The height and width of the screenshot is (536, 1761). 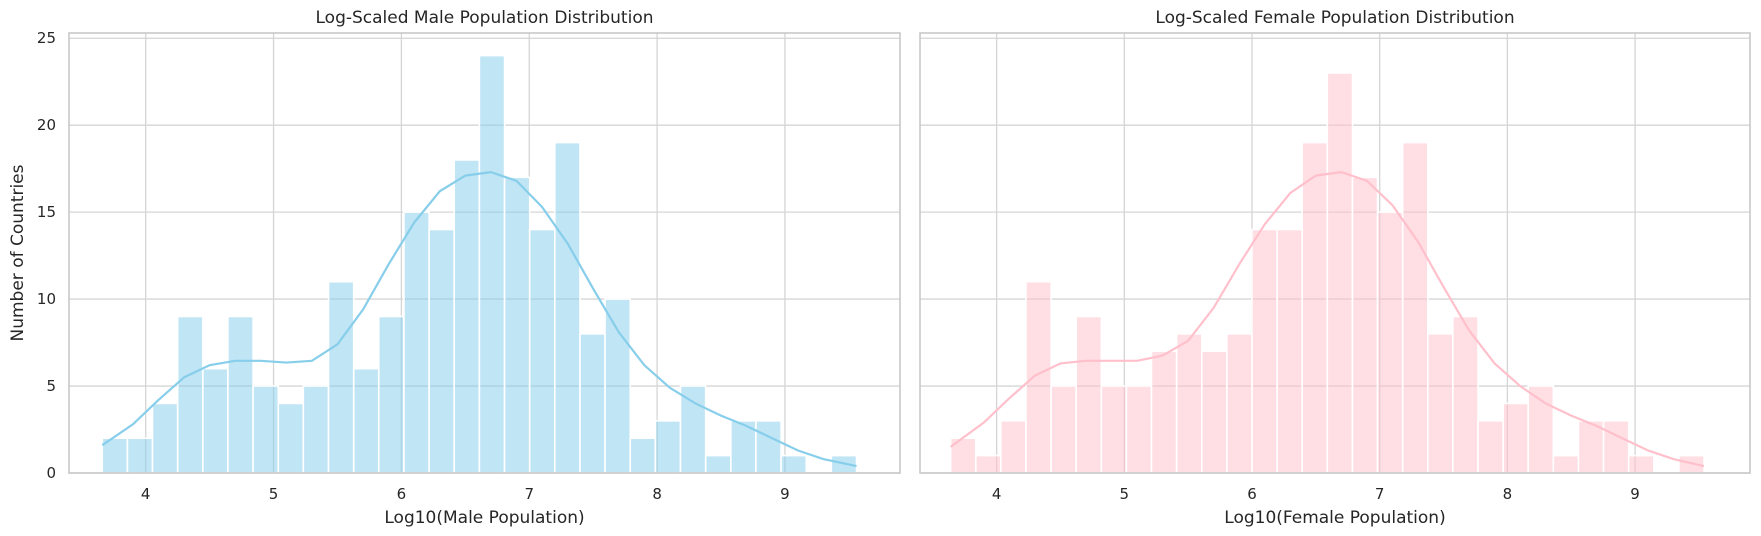 What do you see at coordinates (1125, 494) in the screenshot?
I see `female-x-tick-label-1: 5` at bounding box center [1125, 494].